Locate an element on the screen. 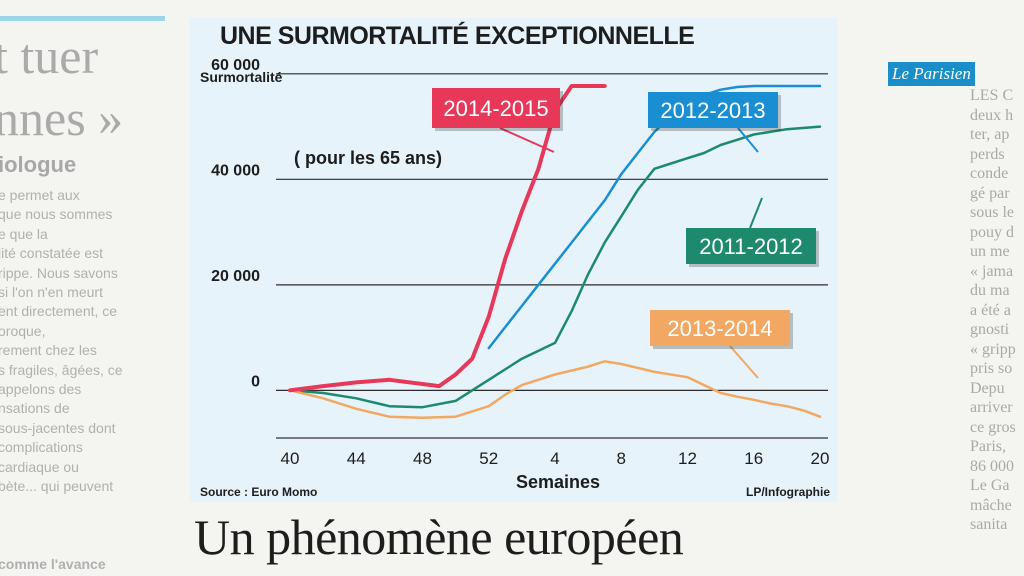 This screenshot has width=1024, height=576. x-axis-label: Semaines is located at coordinates (558, 482).